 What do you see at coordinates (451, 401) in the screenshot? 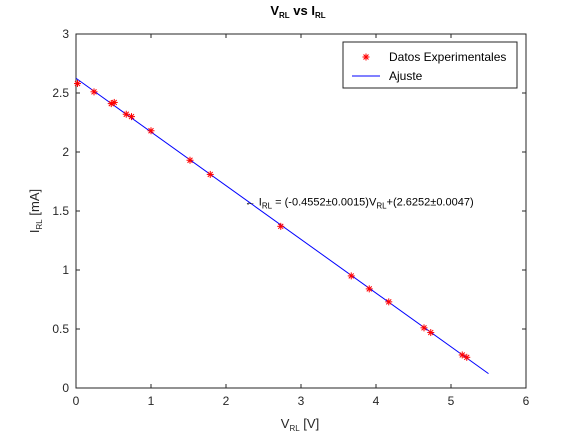
I see `x-tick-label: 5` at bounding box center [451, 401].